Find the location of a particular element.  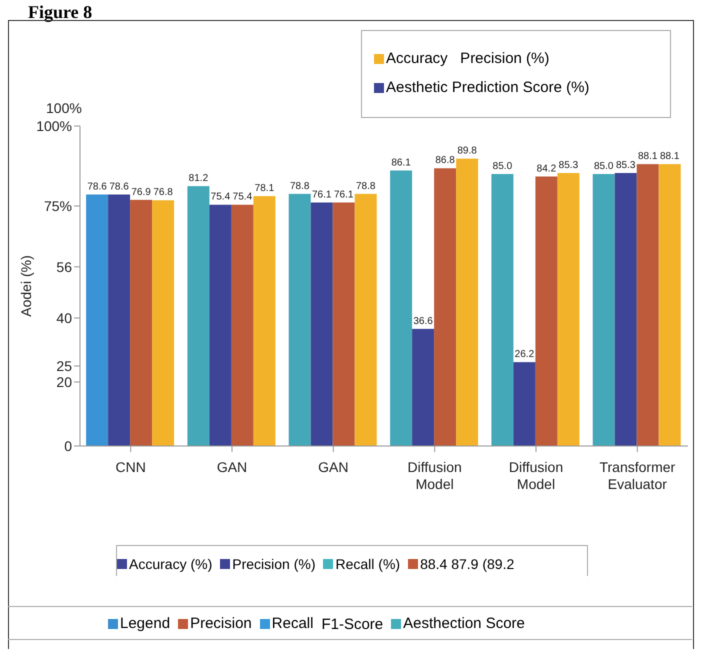

data-label: 86.8 is located at coordinates (445, 160).